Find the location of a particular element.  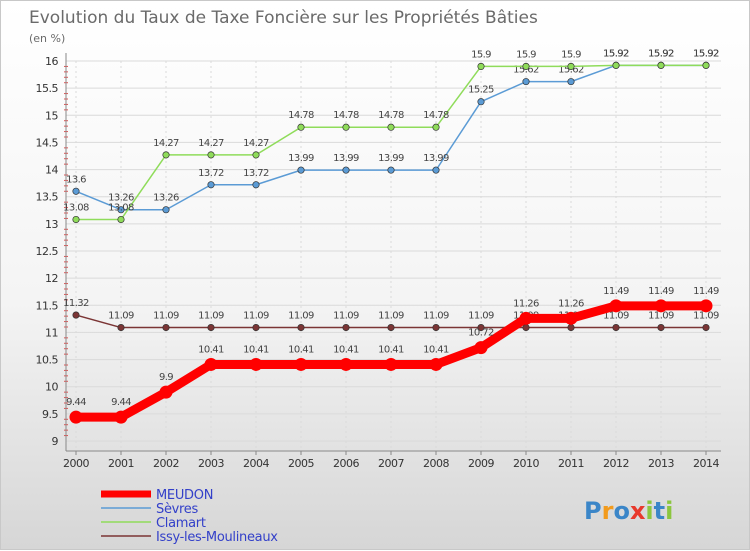

logo-letter: i is located at coordinates (669, 511).